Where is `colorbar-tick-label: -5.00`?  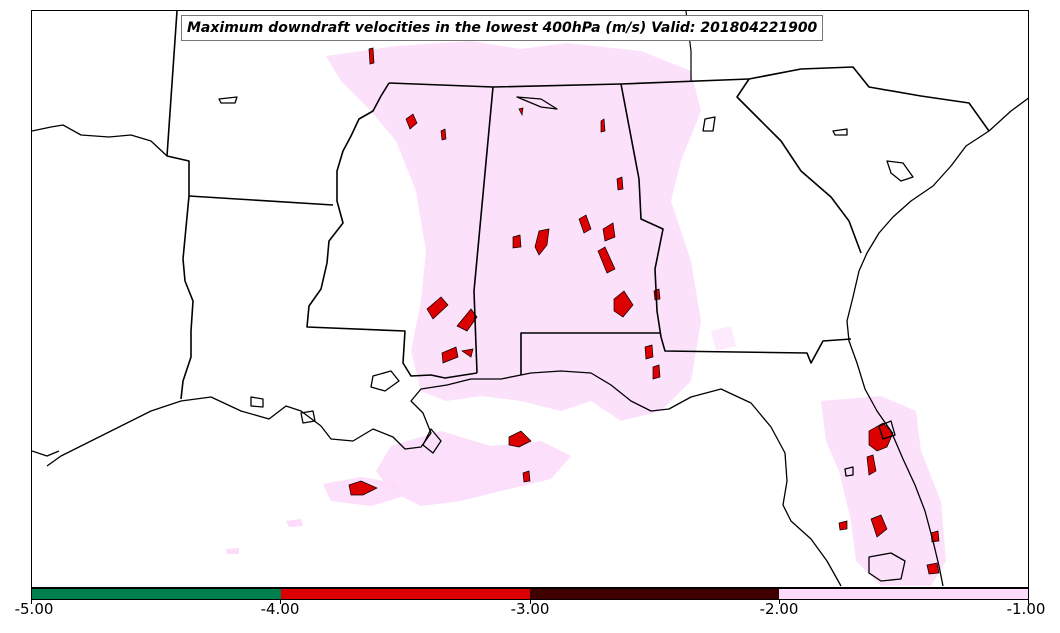
colorbar-tick-label: -5.00 is located at coordinates (34, 609).